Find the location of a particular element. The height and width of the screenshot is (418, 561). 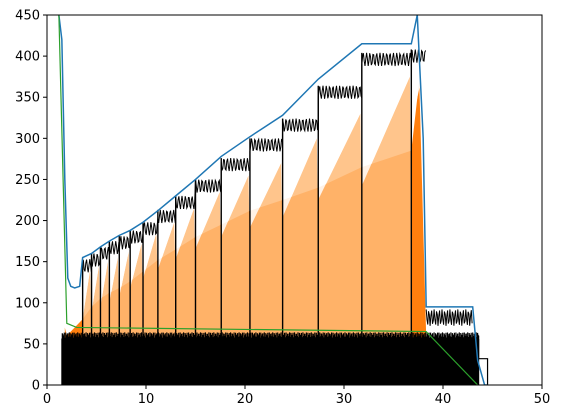

y-tick-label: 250 is located at coordinates (27, 180).